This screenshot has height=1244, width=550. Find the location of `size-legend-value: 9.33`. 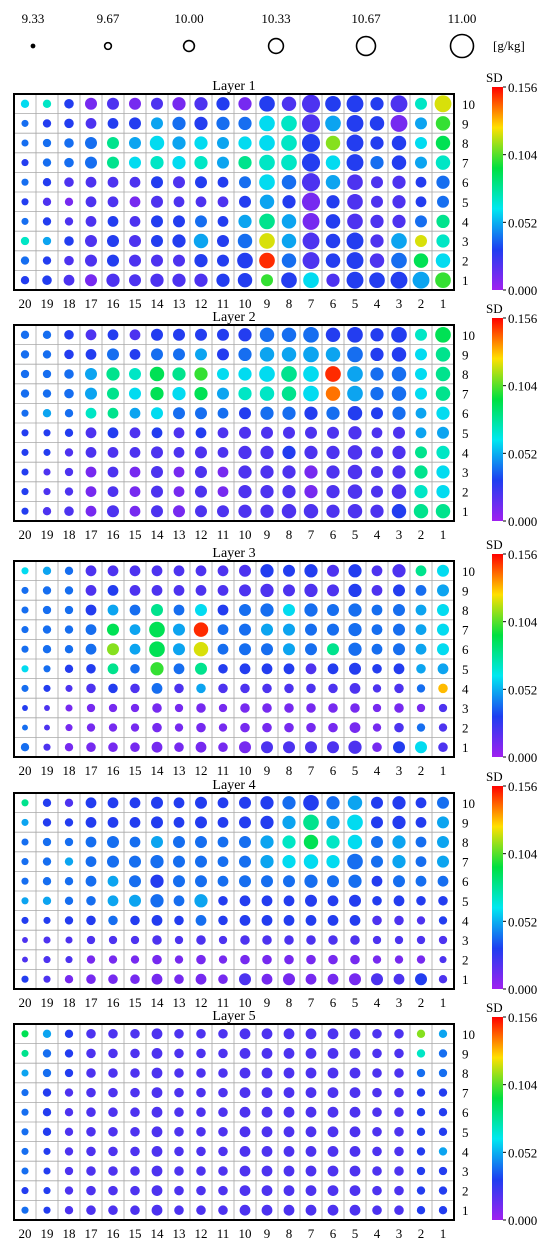

size-legend-value: 9.33 is located at coordinates (33, 18).